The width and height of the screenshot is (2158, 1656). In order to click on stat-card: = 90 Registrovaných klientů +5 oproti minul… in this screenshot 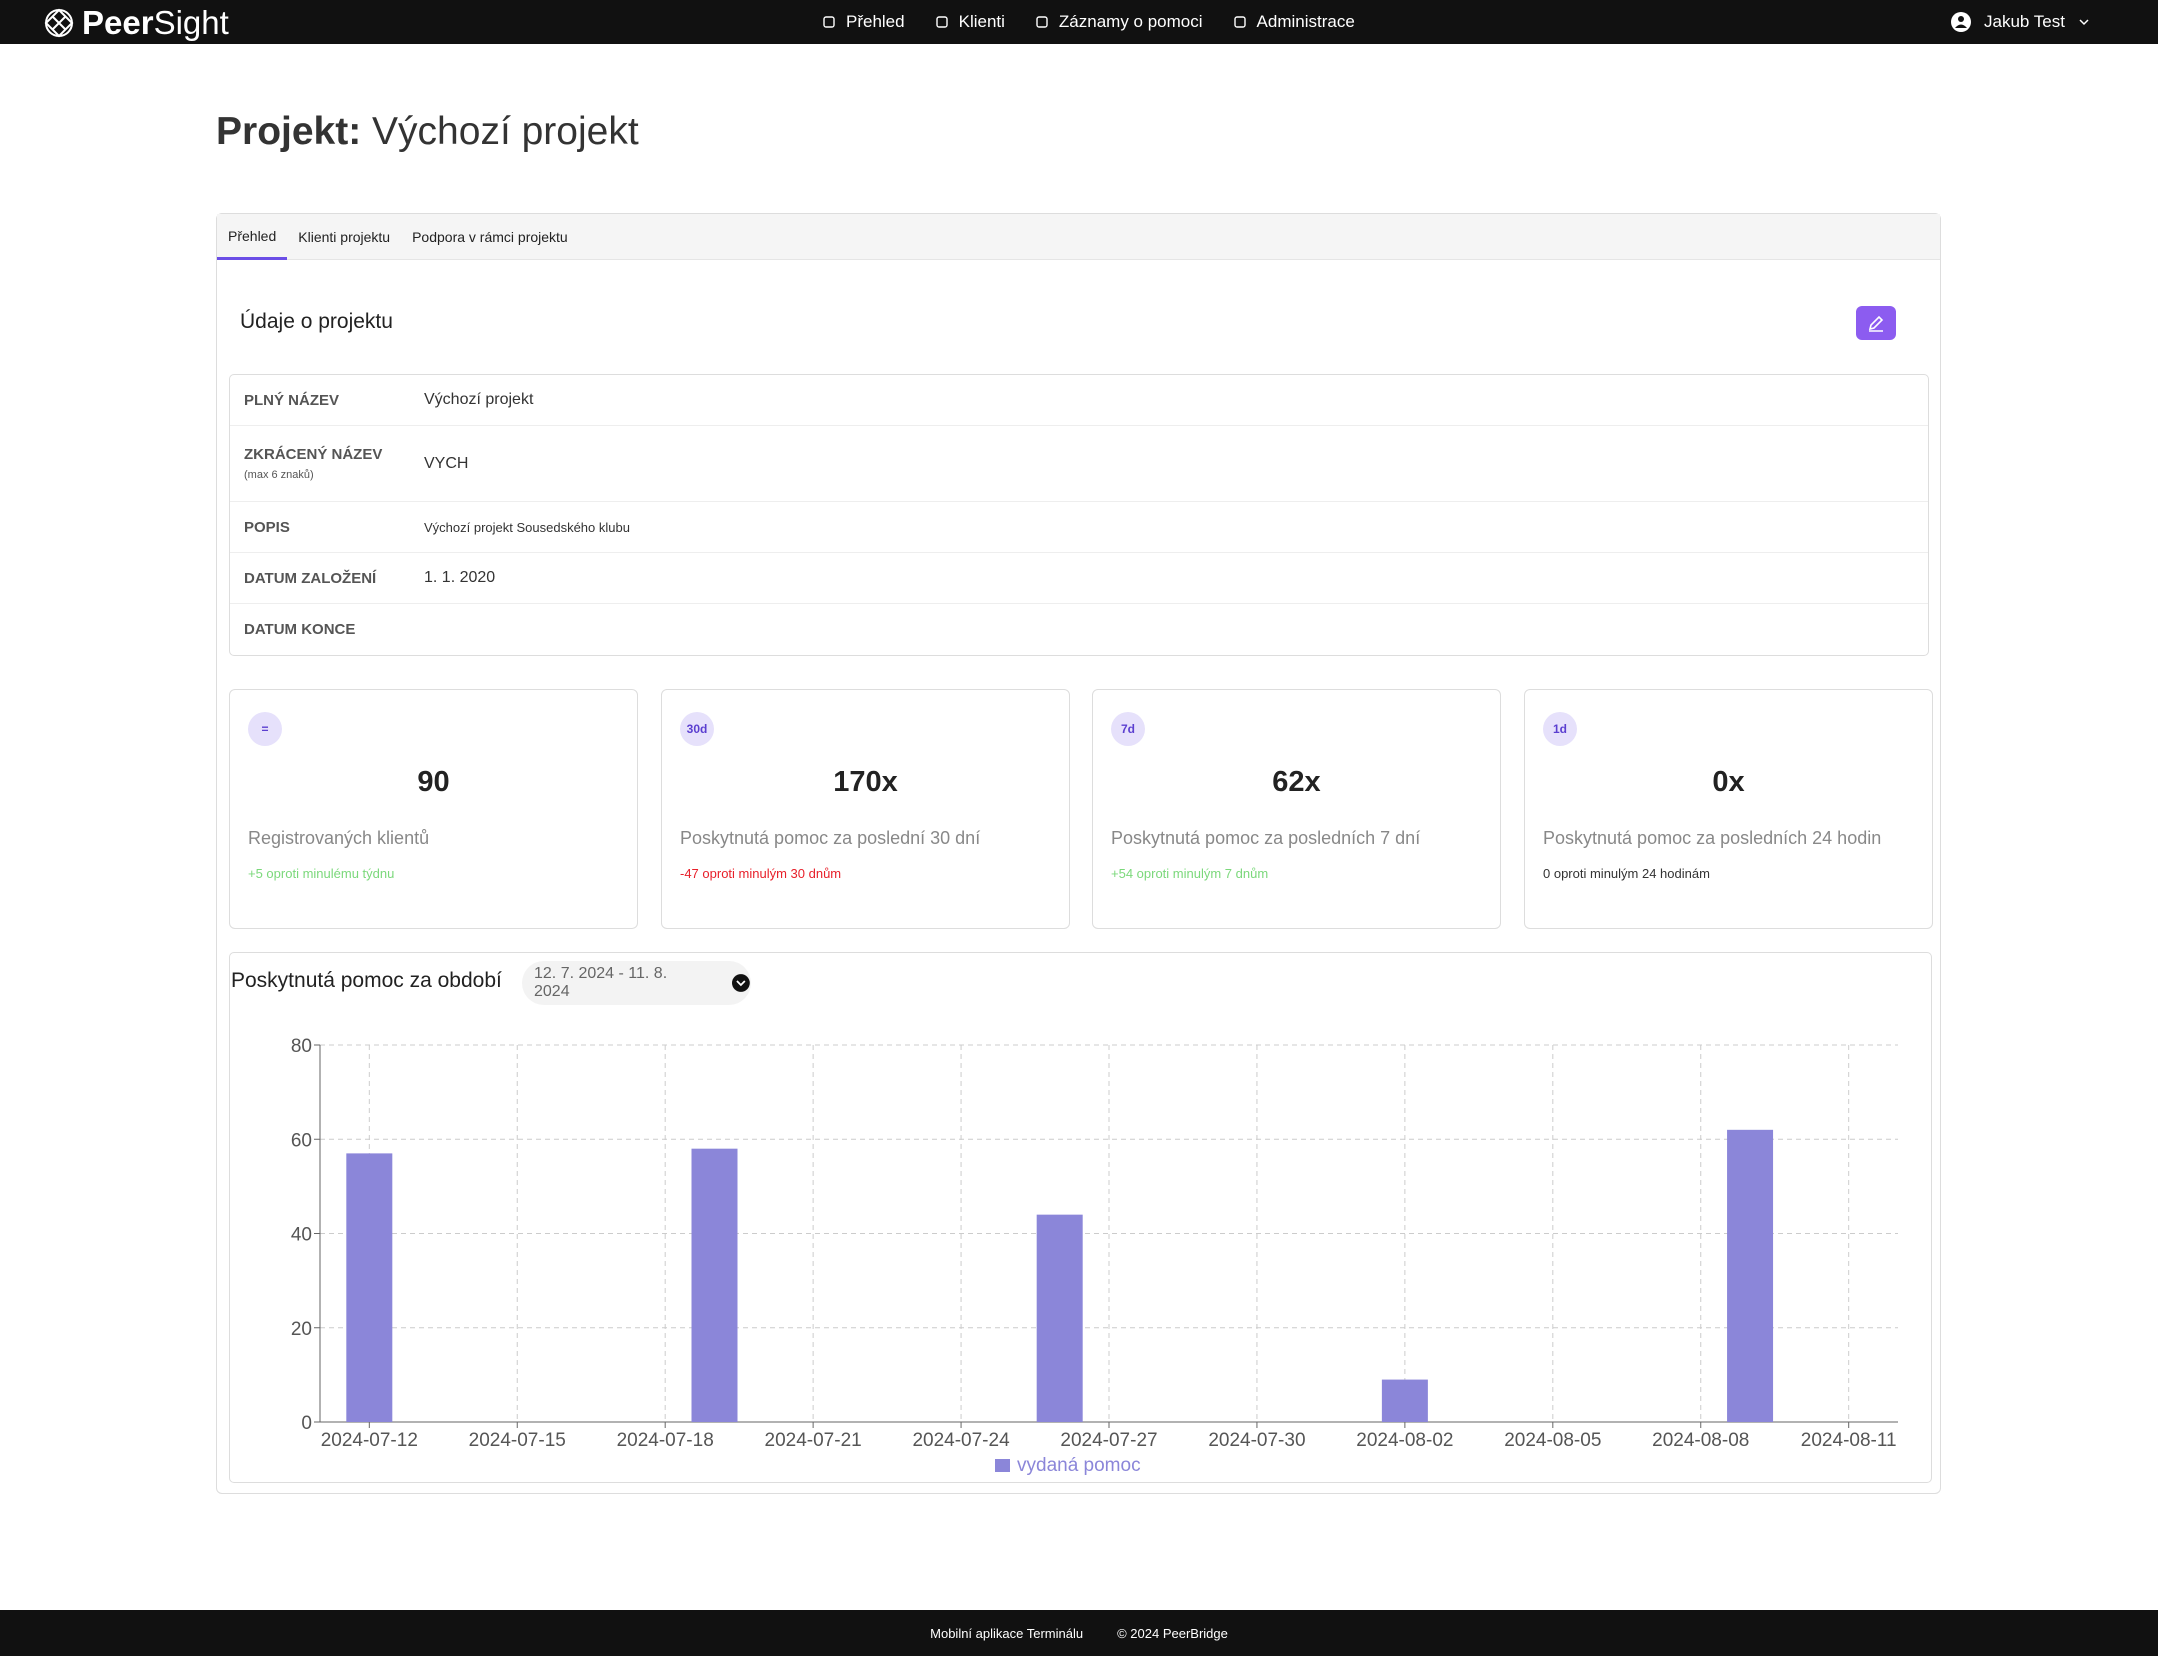, I will do `click(433, 809)`.